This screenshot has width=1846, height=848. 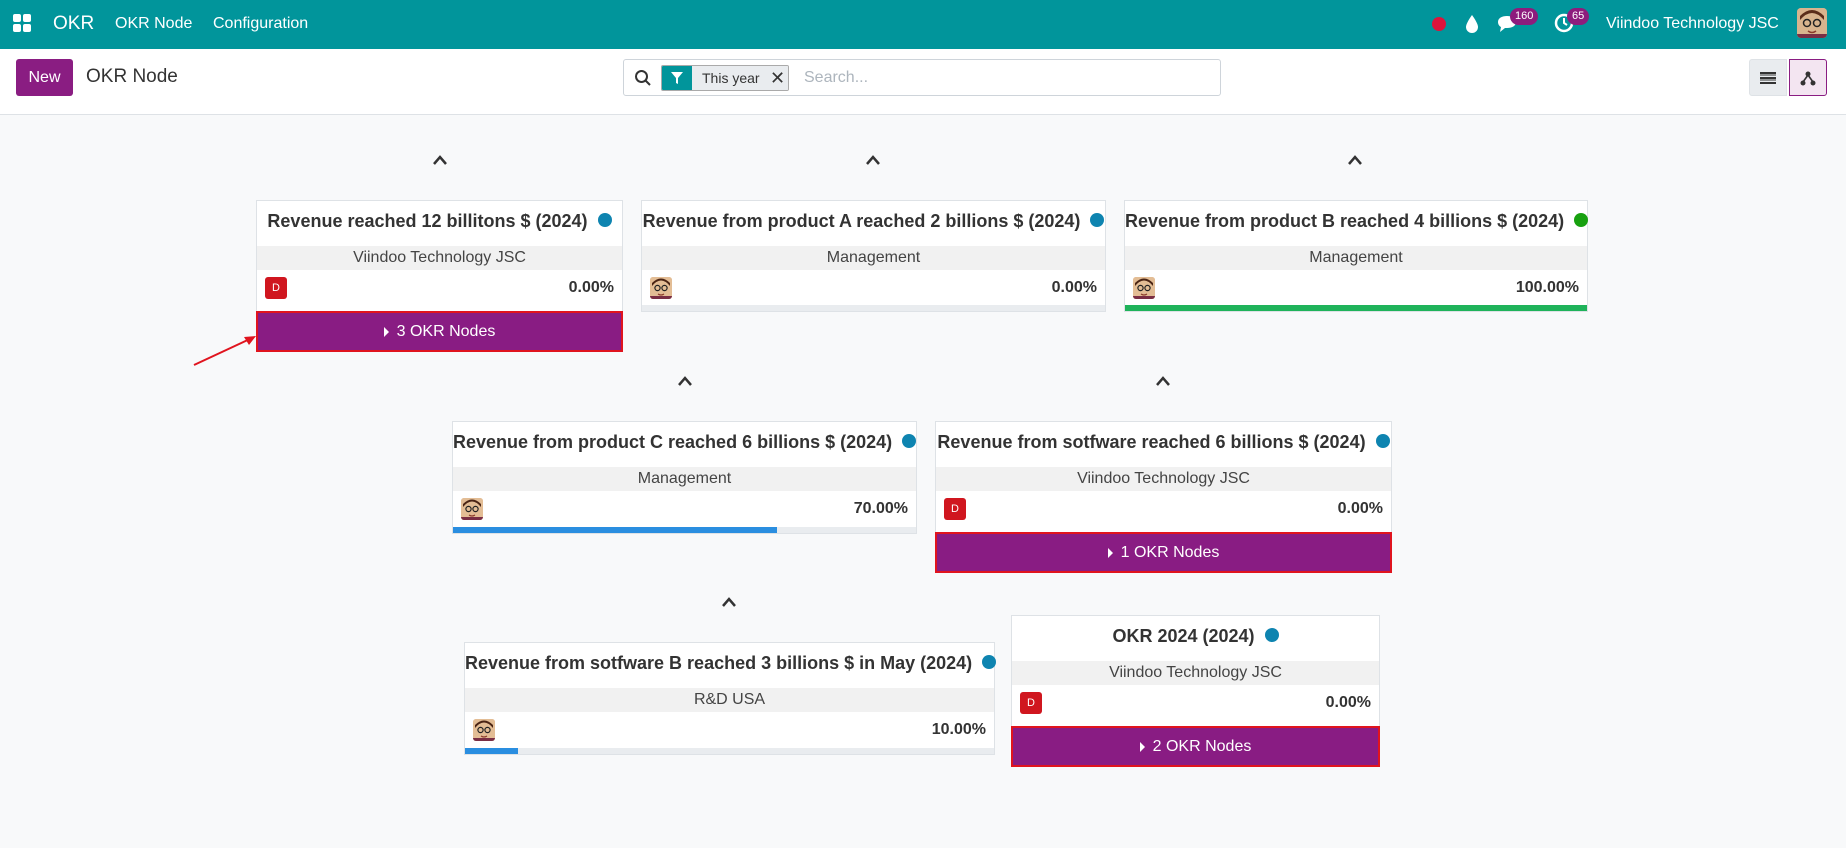 I want to click on hierarchy-icon, so click(x=1808, y=78).